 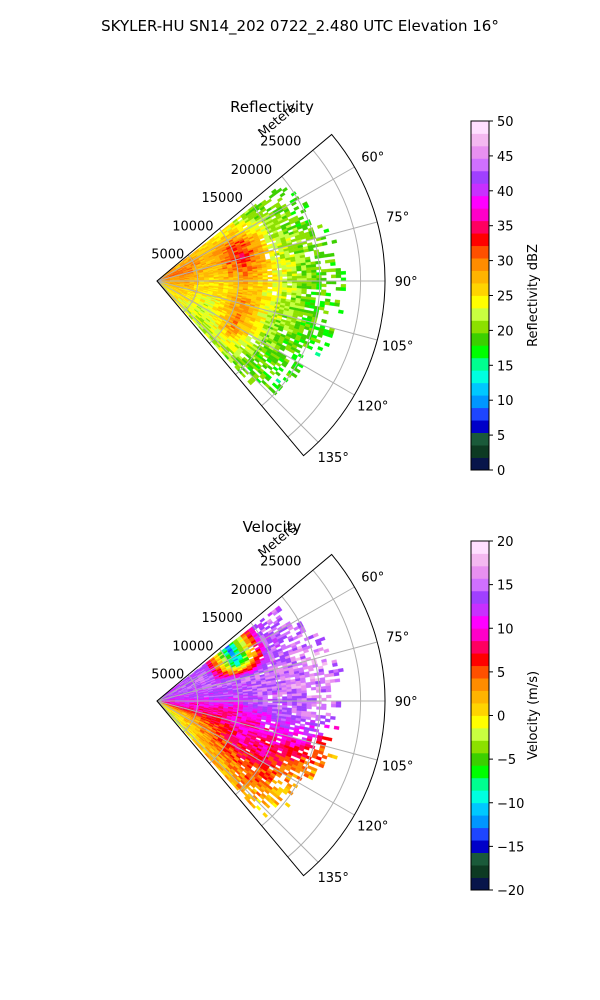 I want to click on range-tick-label: 15000, so click(x=222, y=198).